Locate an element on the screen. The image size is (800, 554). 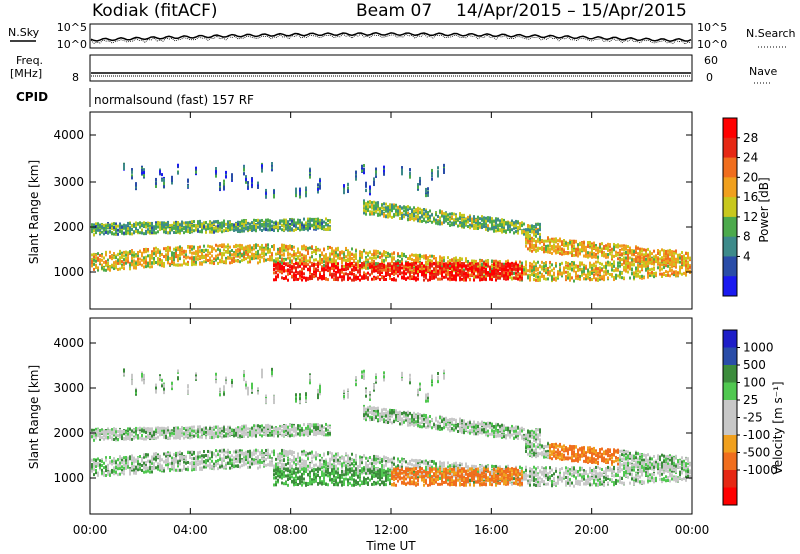
x-tick-label: 20:00 is located at coordinates (591, 530).